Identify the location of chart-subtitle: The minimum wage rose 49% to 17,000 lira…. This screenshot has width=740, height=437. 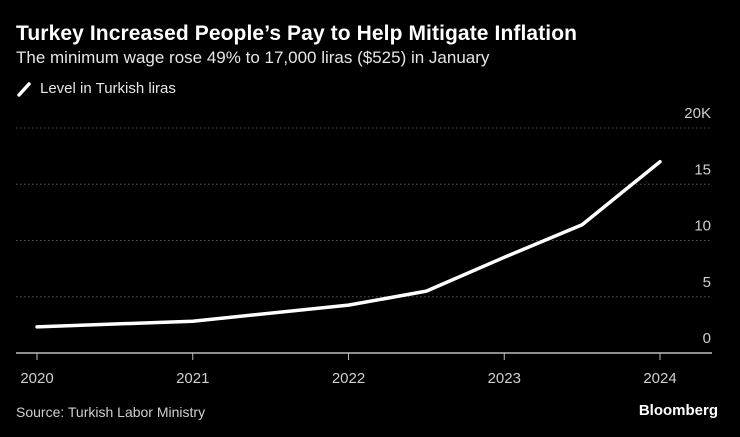
(253, 57).